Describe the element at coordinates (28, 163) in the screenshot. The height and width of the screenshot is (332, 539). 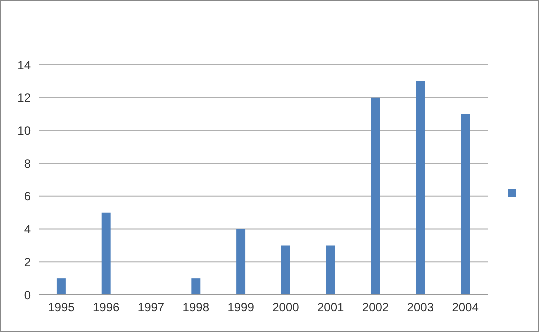
I see `y-tick-label: 8` at that location.